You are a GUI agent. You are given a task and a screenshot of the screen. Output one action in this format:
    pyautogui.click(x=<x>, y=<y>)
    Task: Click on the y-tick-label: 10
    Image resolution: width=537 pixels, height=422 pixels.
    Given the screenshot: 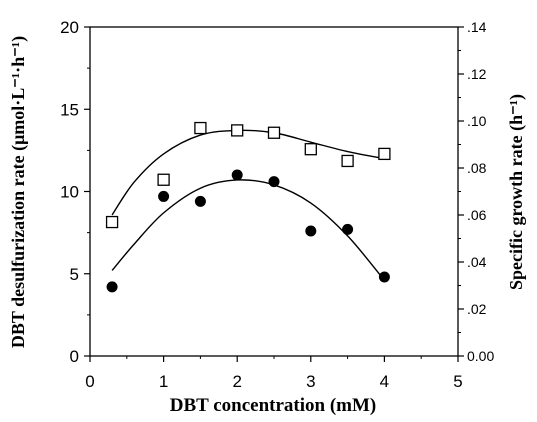 What is the action you would take?
    pyautogui.click(x=69, y=192)
    